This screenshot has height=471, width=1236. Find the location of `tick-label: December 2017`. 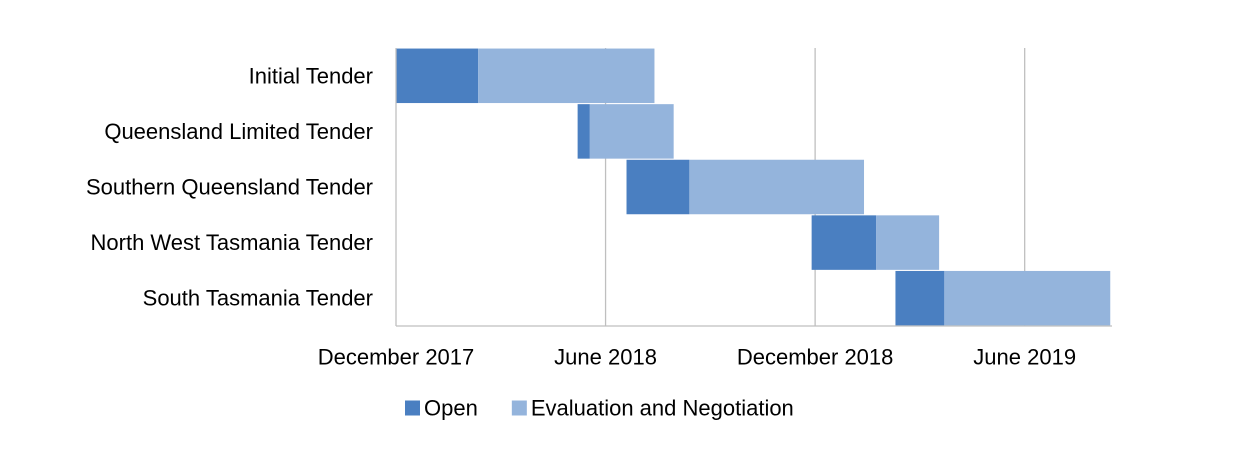

tick-label: December 2017 is located at coordinates (396, 357).